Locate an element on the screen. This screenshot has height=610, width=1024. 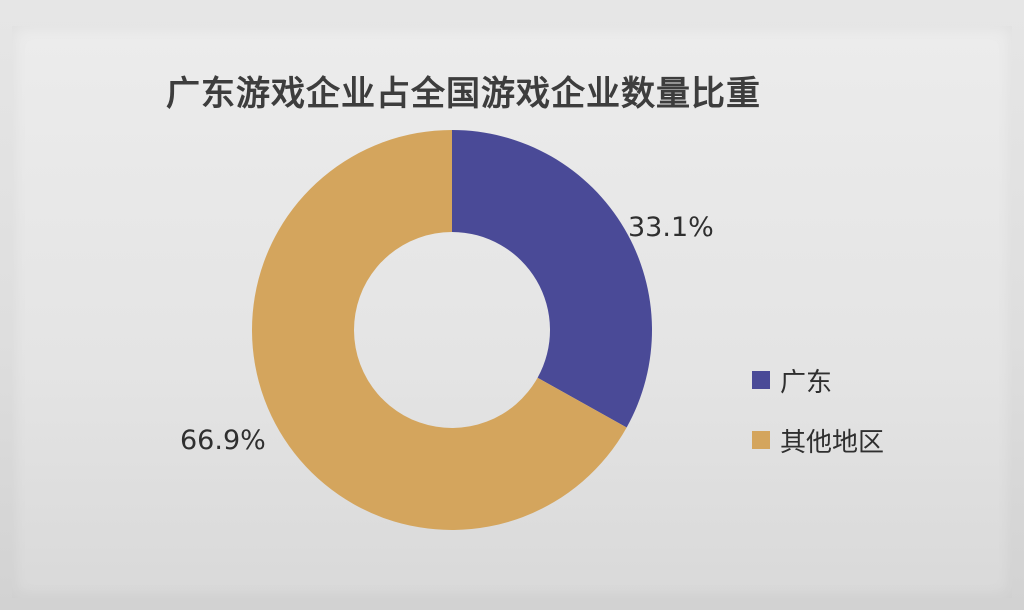
slice-guangdong is located at coordinates (552, 279).